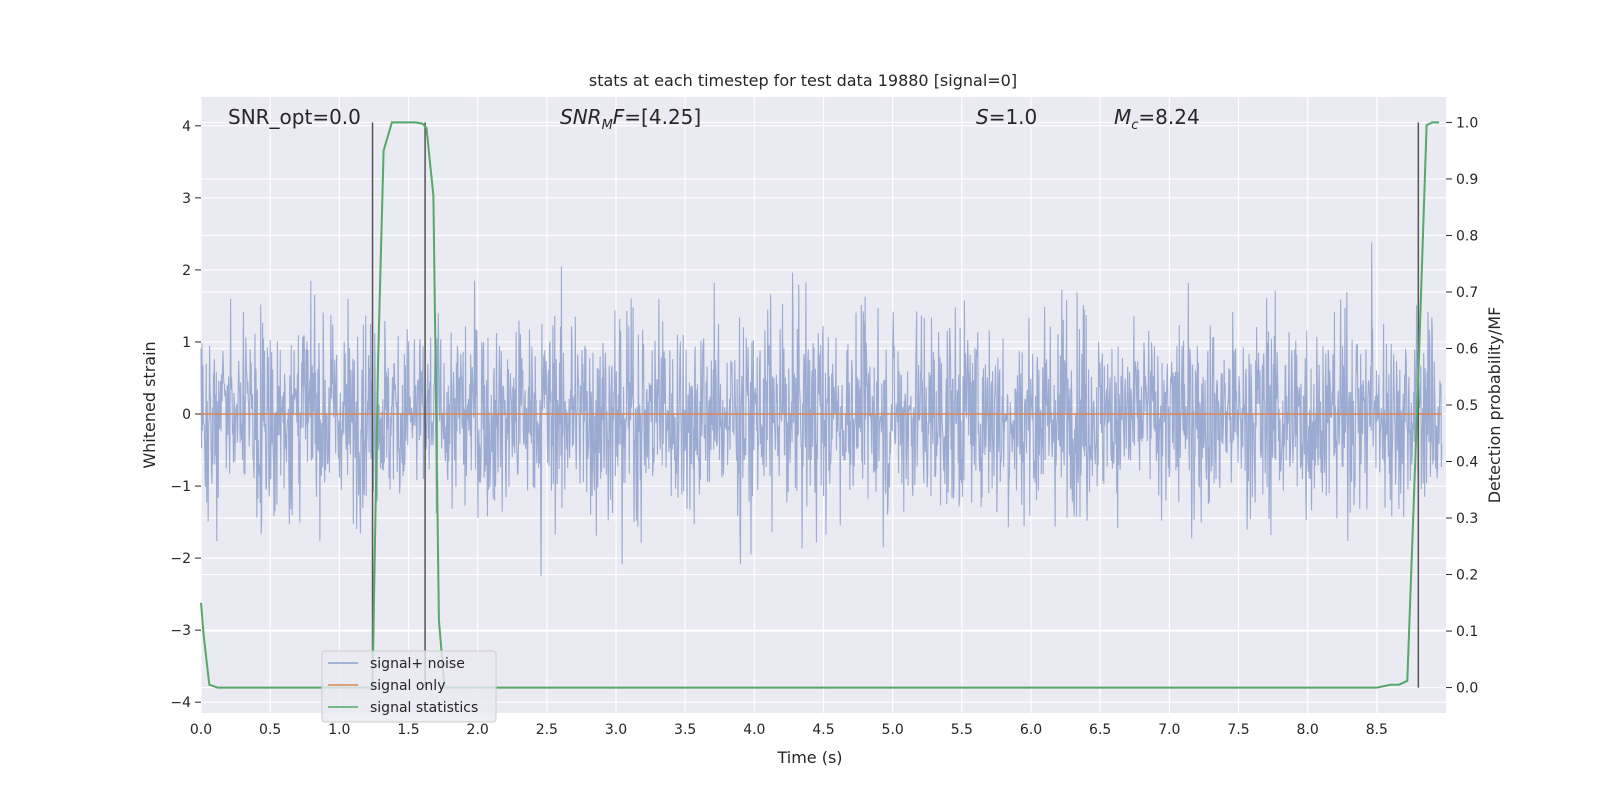  Describe the element at coordinates (893, 730) in the screenshot. I see `x-tick-label: 5.0` at that location.